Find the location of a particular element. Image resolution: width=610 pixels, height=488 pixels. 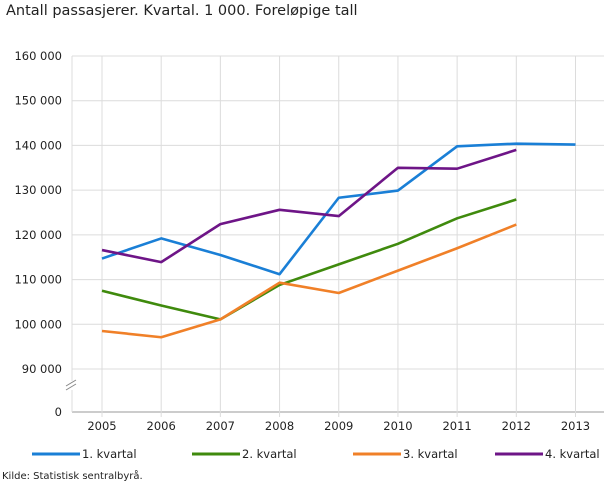

legend-item: 4. kvartal is located at coordinates (547, 454).